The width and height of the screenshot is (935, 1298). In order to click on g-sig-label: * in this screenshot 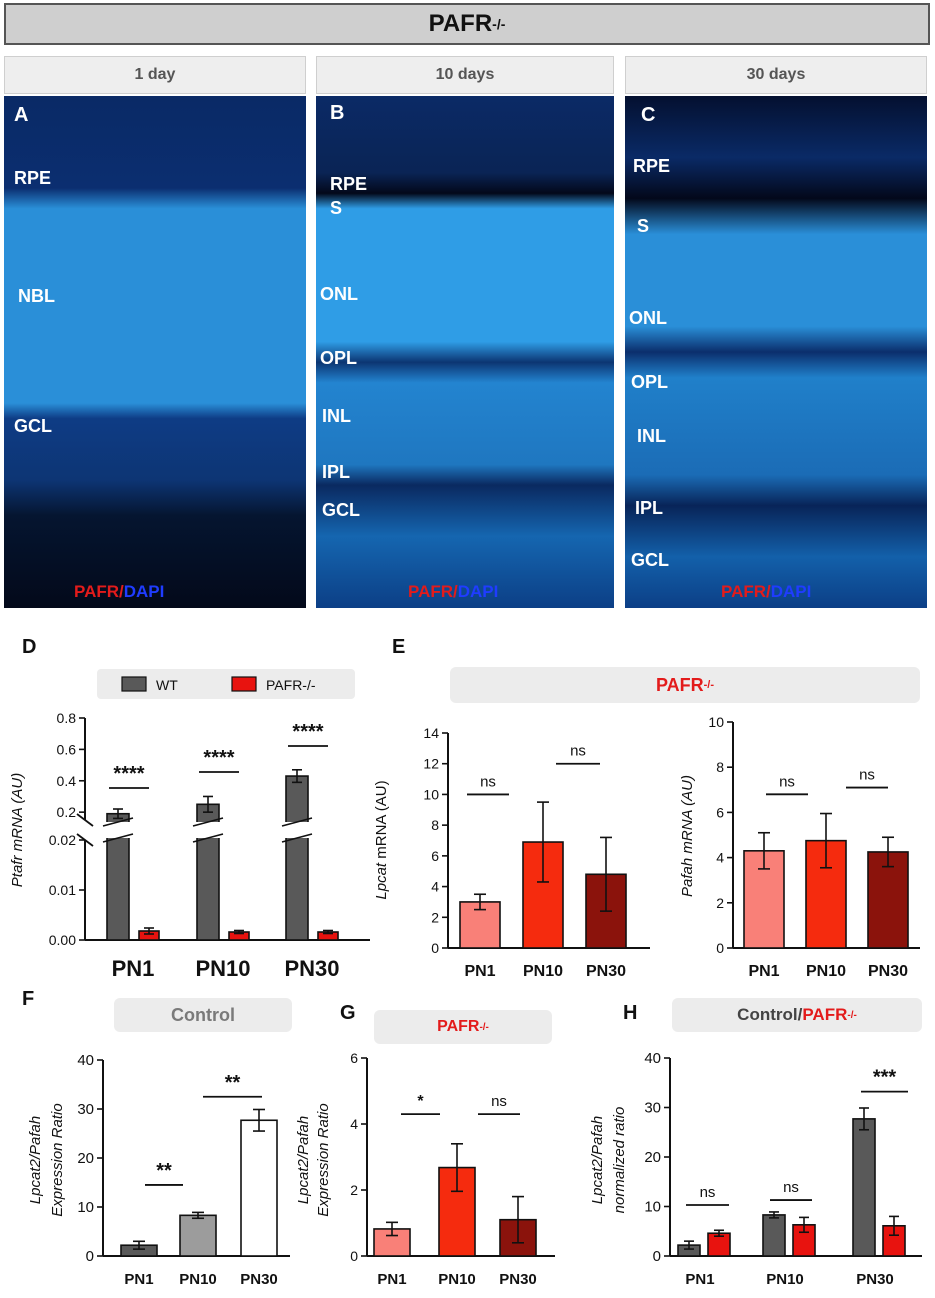, I will do `click(420, 1101)`.